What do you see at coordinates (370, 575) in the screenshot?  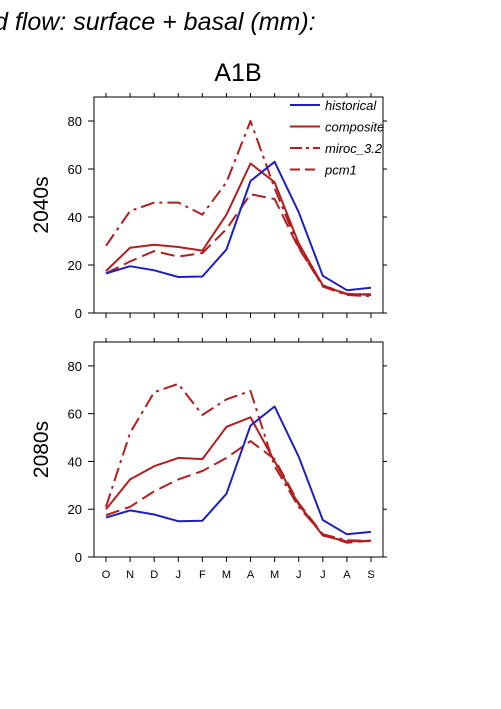 I see `x-tick-label: S` at bounding box center [370, 575].